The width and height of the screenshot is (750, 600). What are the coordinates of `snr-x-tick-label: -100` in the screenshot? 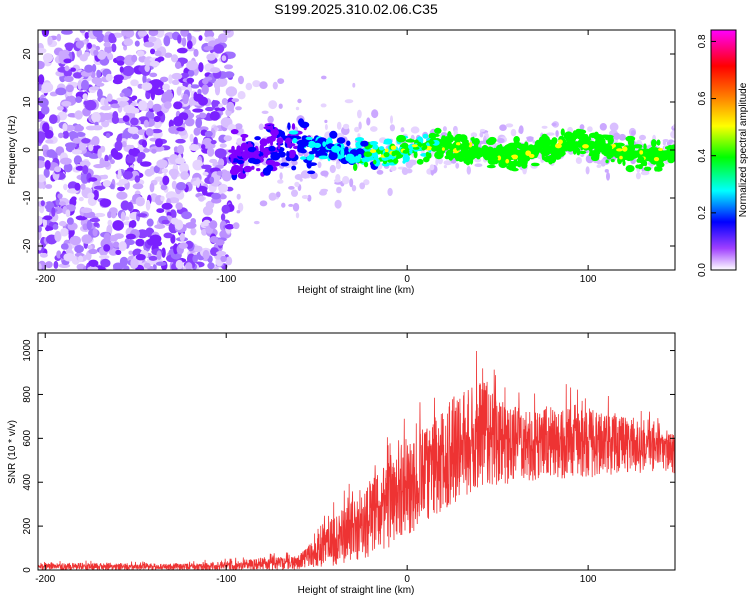 It's located at (226, 579).